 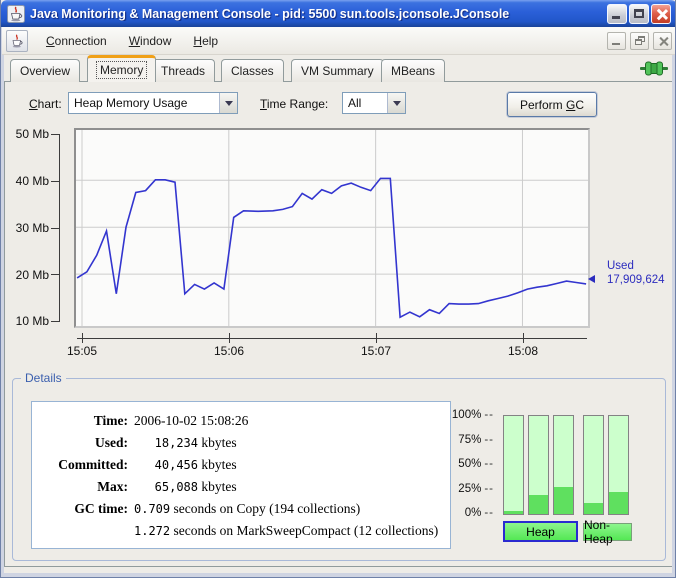 I want to click on tab-label: VM Summary, so click(x=337, y=71).